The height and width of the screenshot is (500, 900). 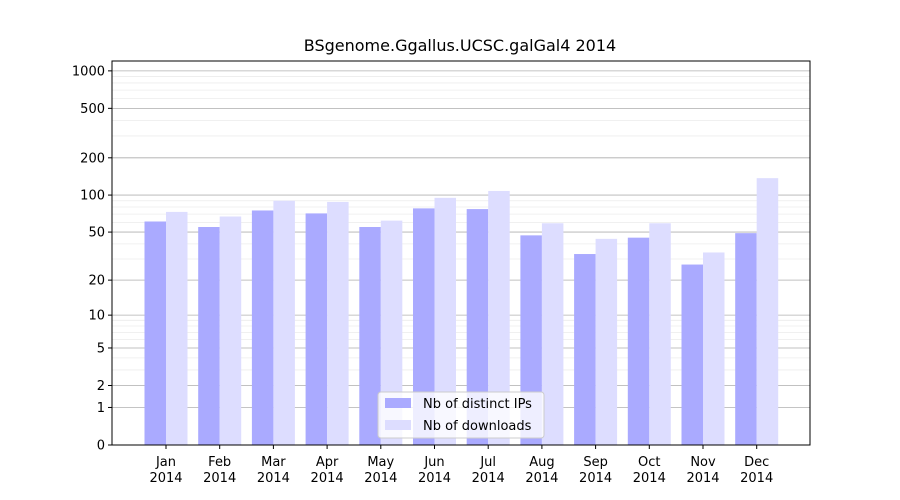 What do you see at coordinates (92, 259) in the screenshot?
I see `y-axis-ticks: 0 1 2 5 10 20 50 100 200 500 1000` at bounding box center [92, 259].